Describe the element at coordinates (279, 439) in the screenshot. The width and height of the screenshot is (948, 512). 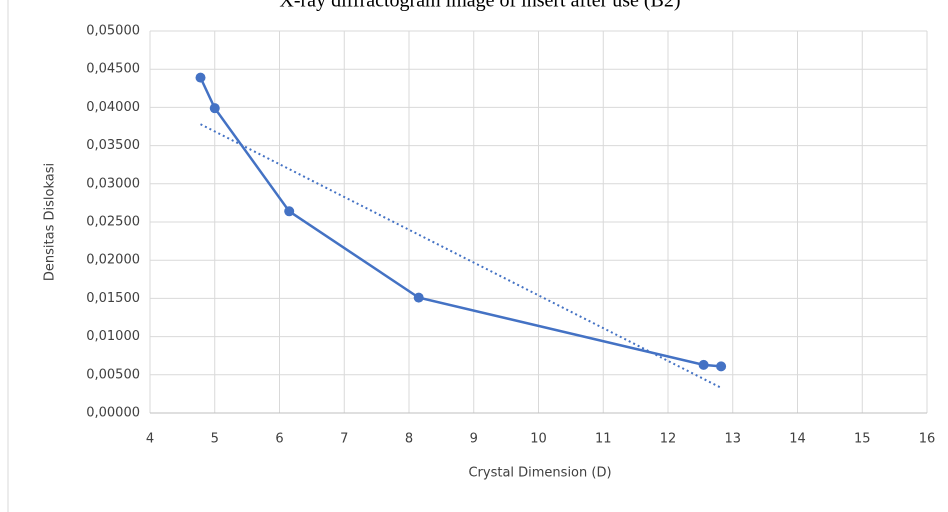
I see `x-tick-label: 6` at that location.